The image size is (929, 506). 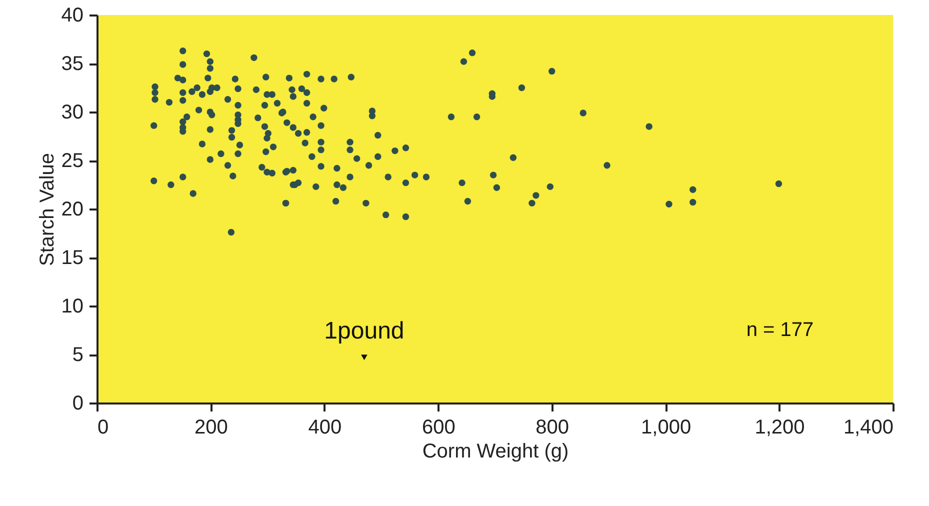 I want to click on y-tick-label: 15, so click(x=72, y=258).